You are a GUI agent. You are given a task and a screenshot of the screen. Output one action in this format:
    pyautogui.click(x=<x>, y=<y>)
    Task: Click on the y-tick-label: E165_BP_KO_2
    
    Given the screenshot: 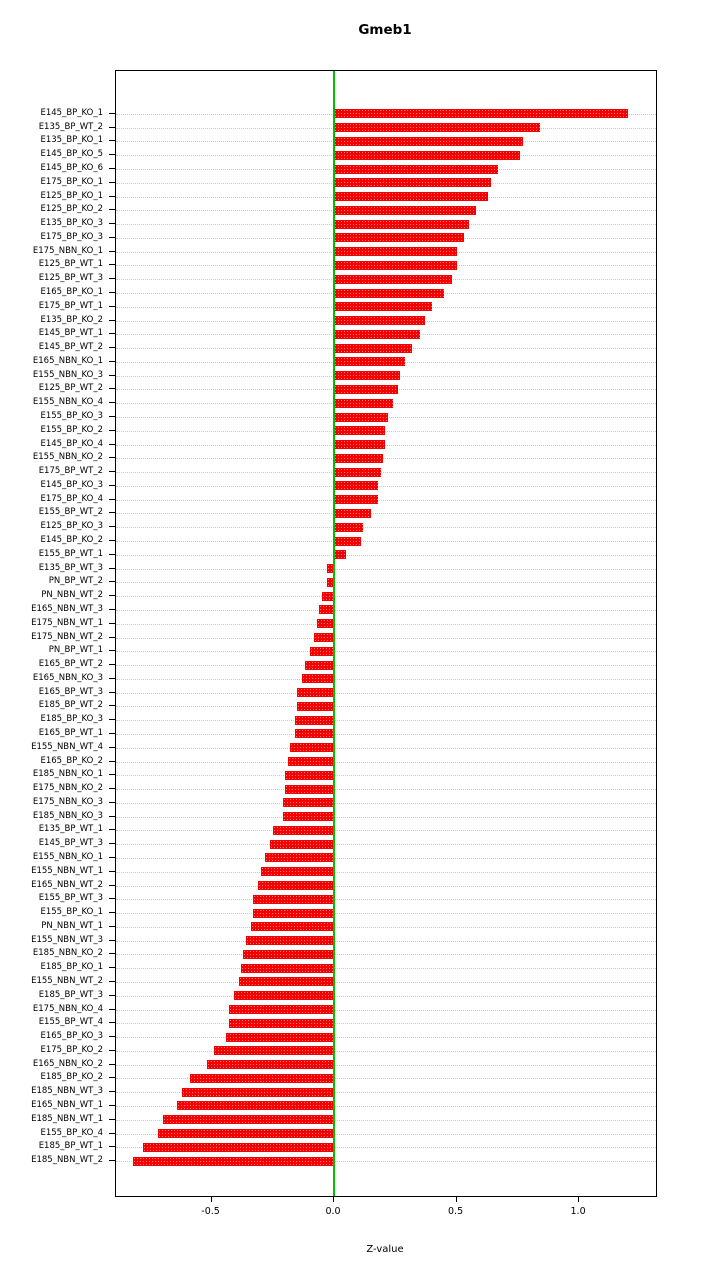 What is the action you would take?
    pyautogui.click(x=71, y=760)
    